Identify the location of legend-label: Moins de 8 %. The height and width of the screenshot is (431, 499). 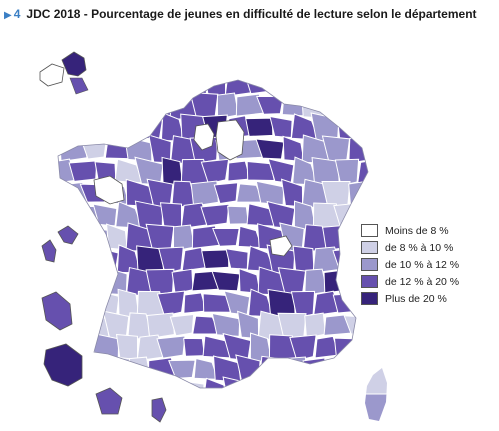
(417, 230).